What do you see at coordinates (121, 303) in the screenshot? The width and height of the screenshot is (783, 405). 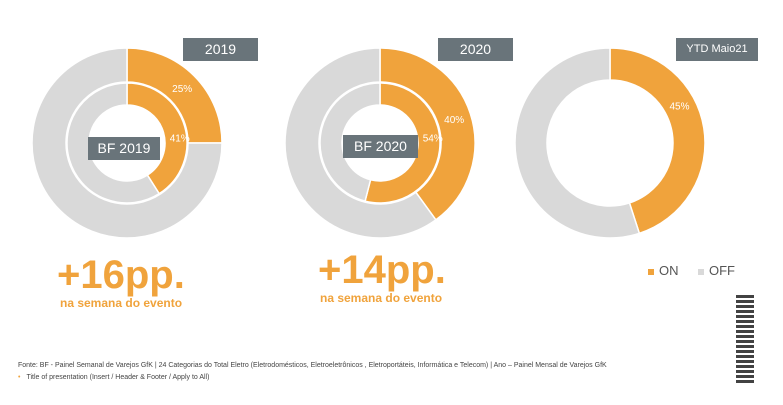 I see `highlight-caption-2019: na semana do evento` at bounding box center [121, 303].